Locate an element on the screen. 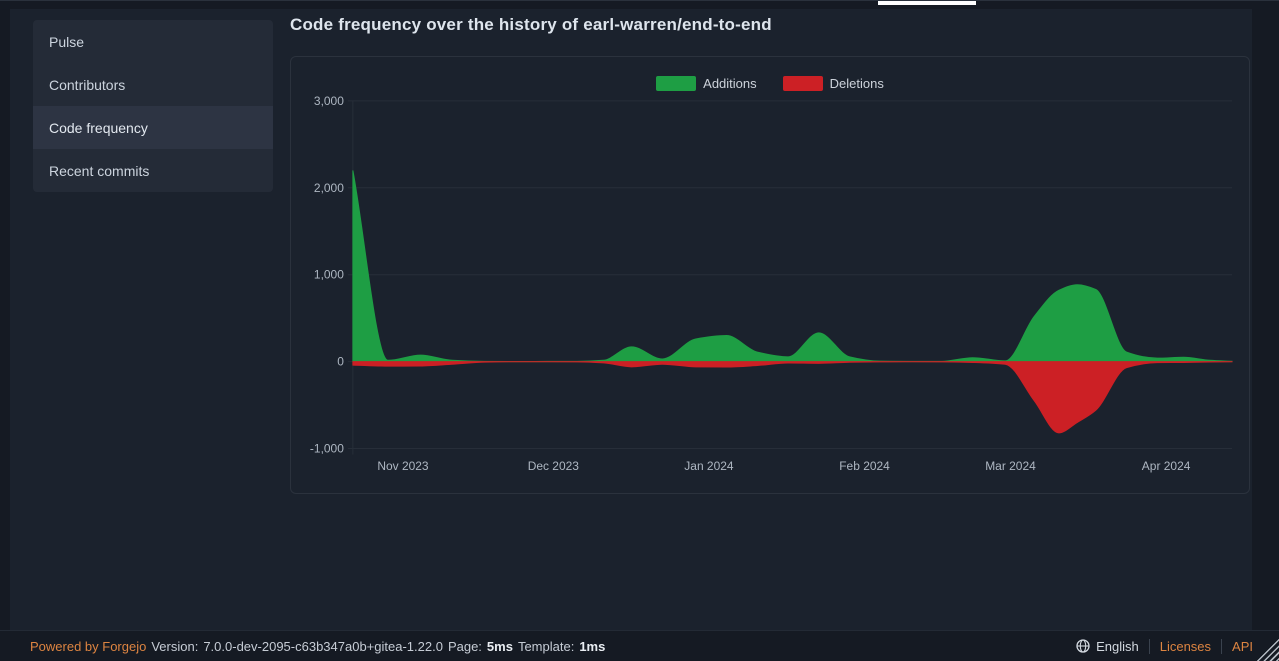 Image resolution: width=1279 pixels, height=661 pixels. deletions-area is located at coordinates (792, 397).